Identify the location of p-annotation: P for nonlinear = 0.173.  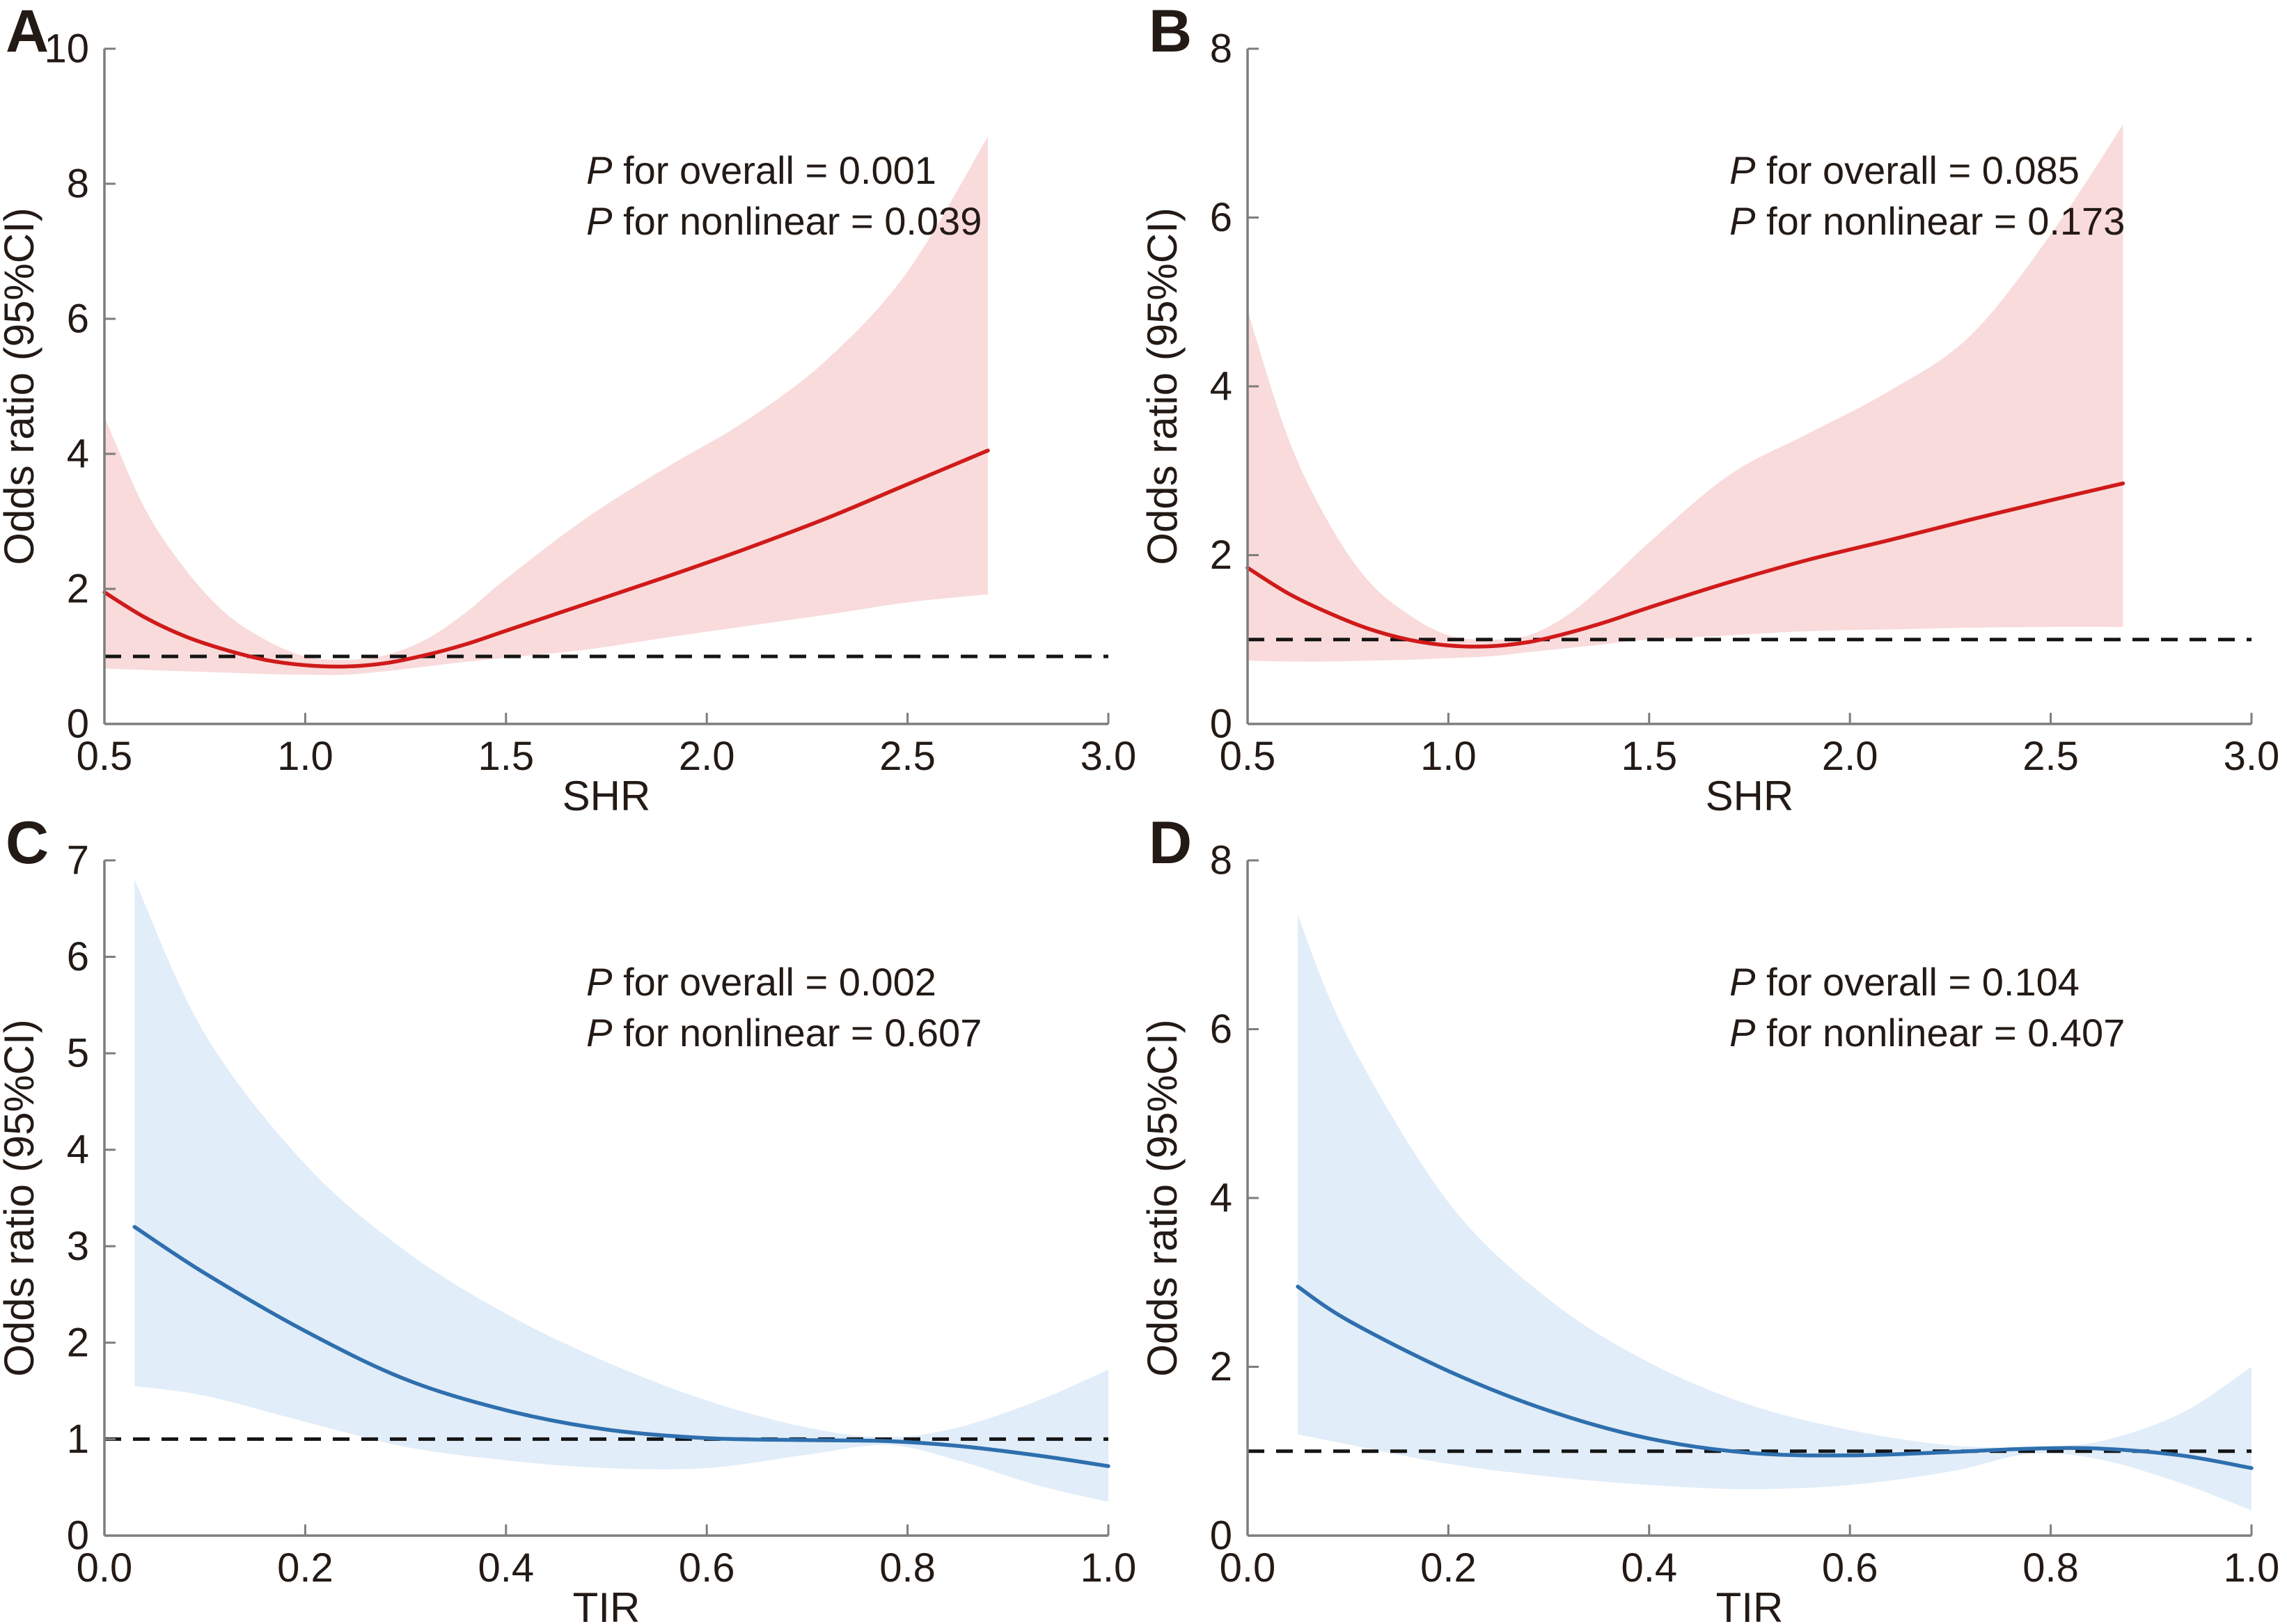
(1927, 221).